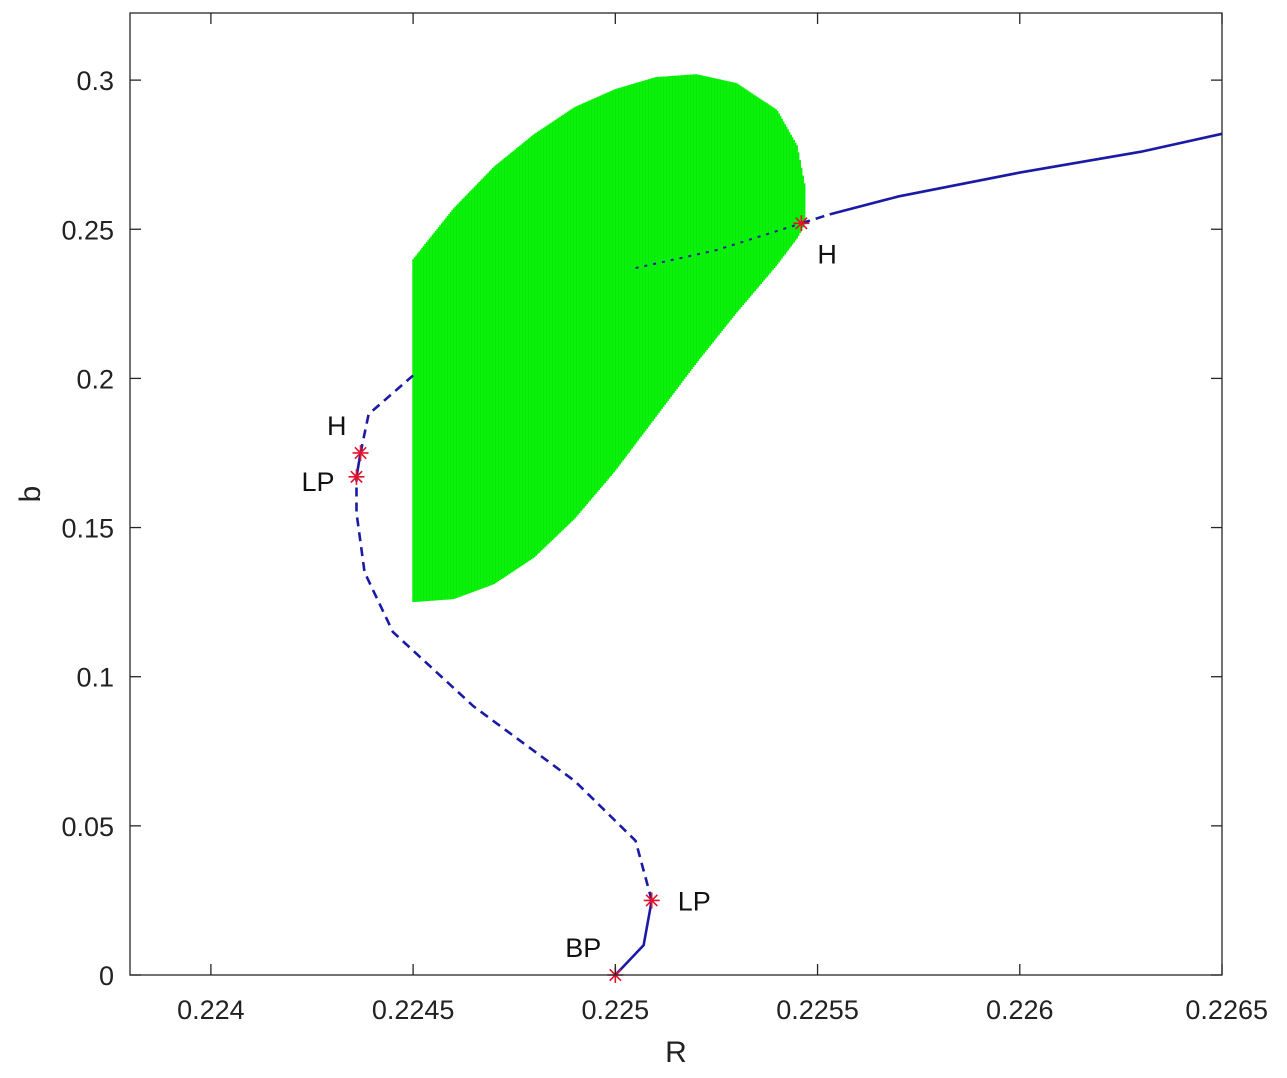 The image size is (1287, 1078). What do you see at coordinates (95, 379) in the screenshot?
I see `y-tick-label: 0.2` at bounding box center [95, 379].